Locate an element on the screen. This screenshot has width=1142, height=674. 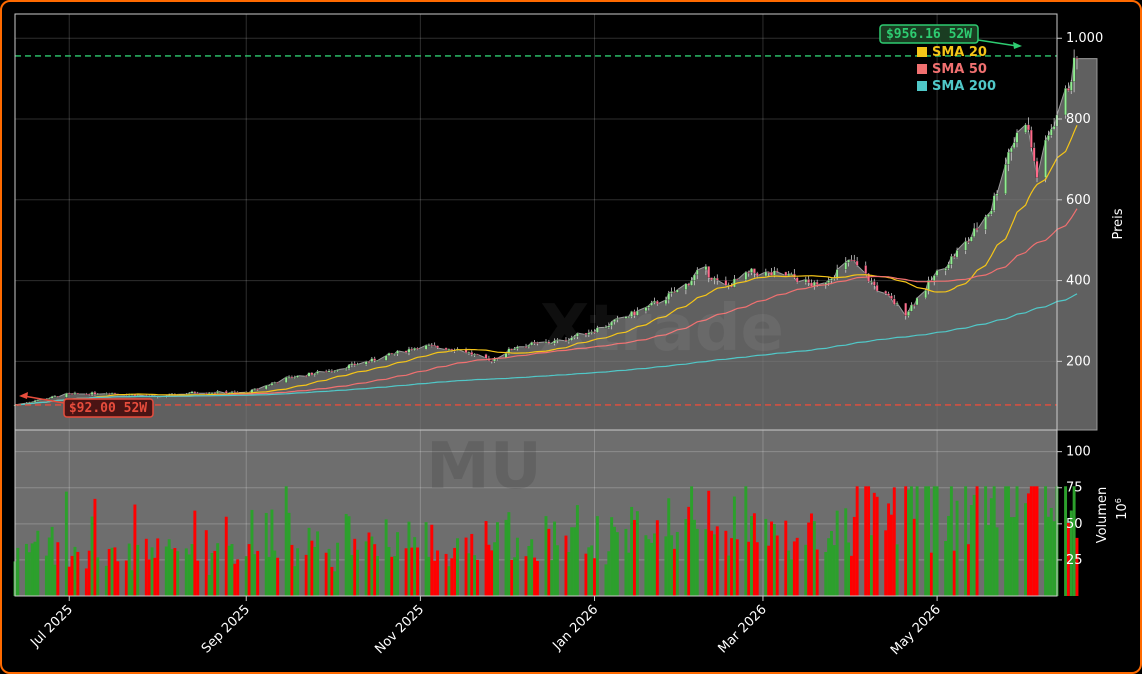
low-52w-arrow is located at coordinates (44, 399).